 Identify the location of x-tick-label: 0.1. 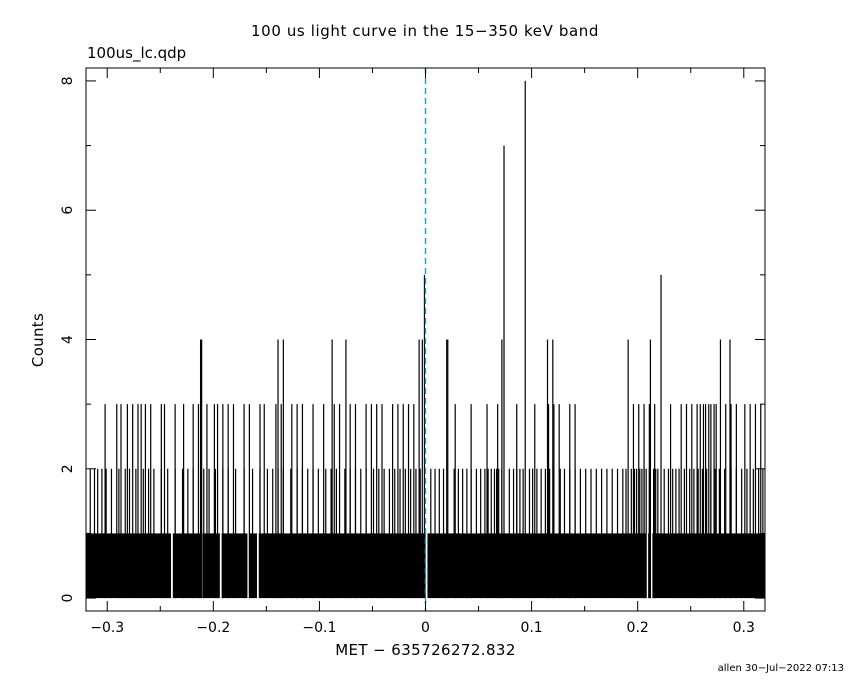
(531, 628).